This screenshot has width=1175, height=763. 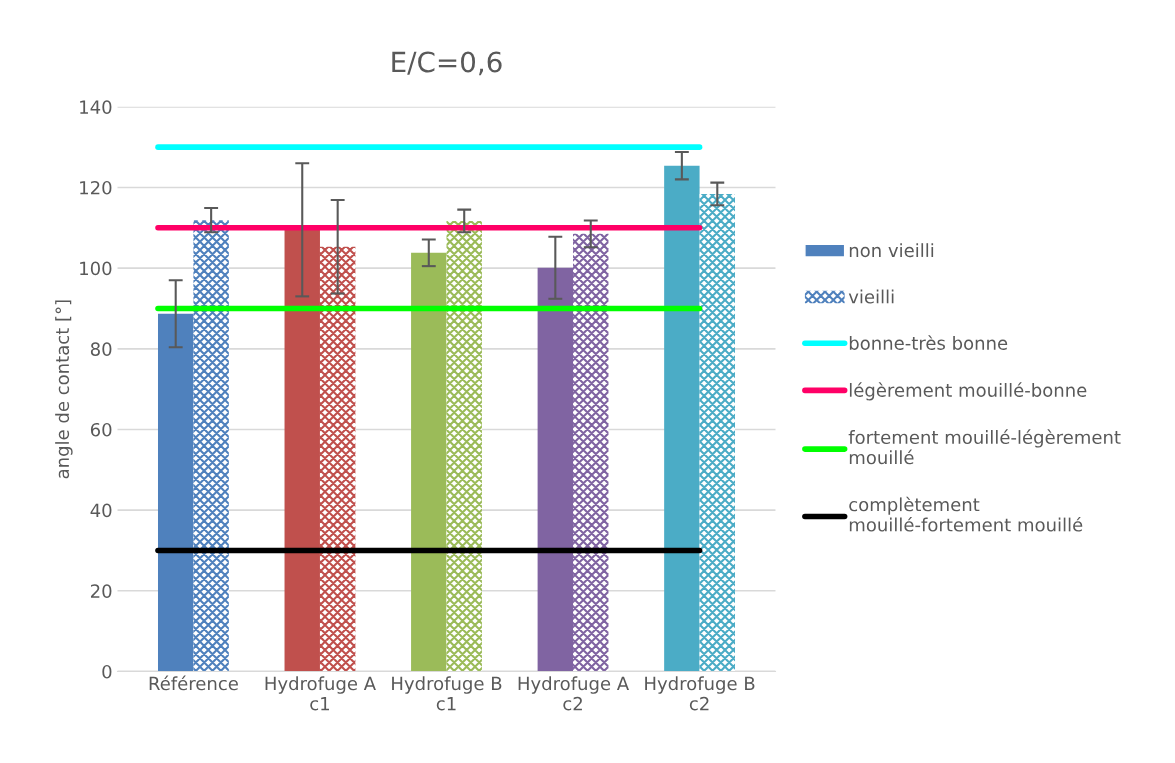 What do you see at coordinates (928, 342) in the screenshot?
I see `legend-label: bonne-très bonne` at bounding box center [928, 342].